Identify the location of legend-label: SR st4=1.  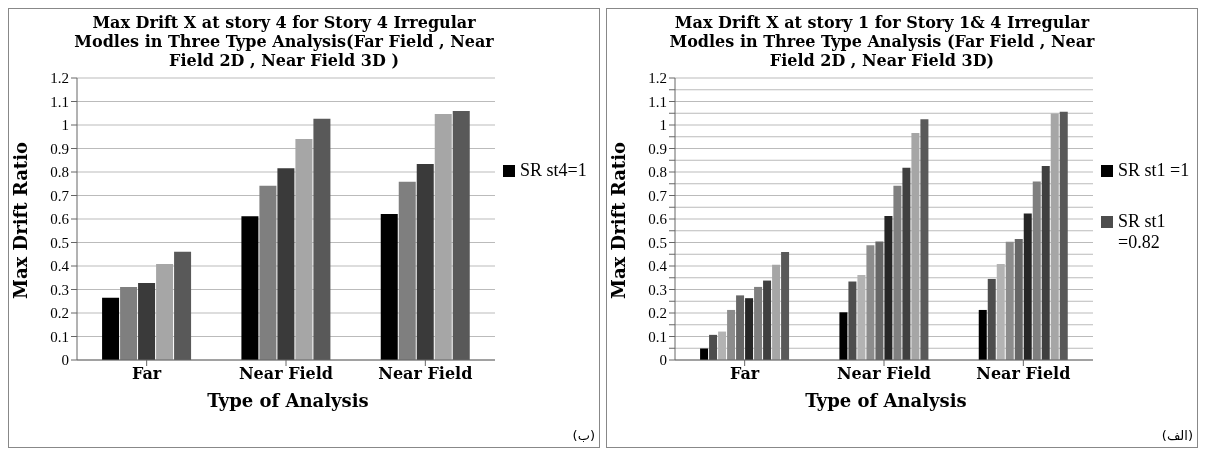
(553, 170).